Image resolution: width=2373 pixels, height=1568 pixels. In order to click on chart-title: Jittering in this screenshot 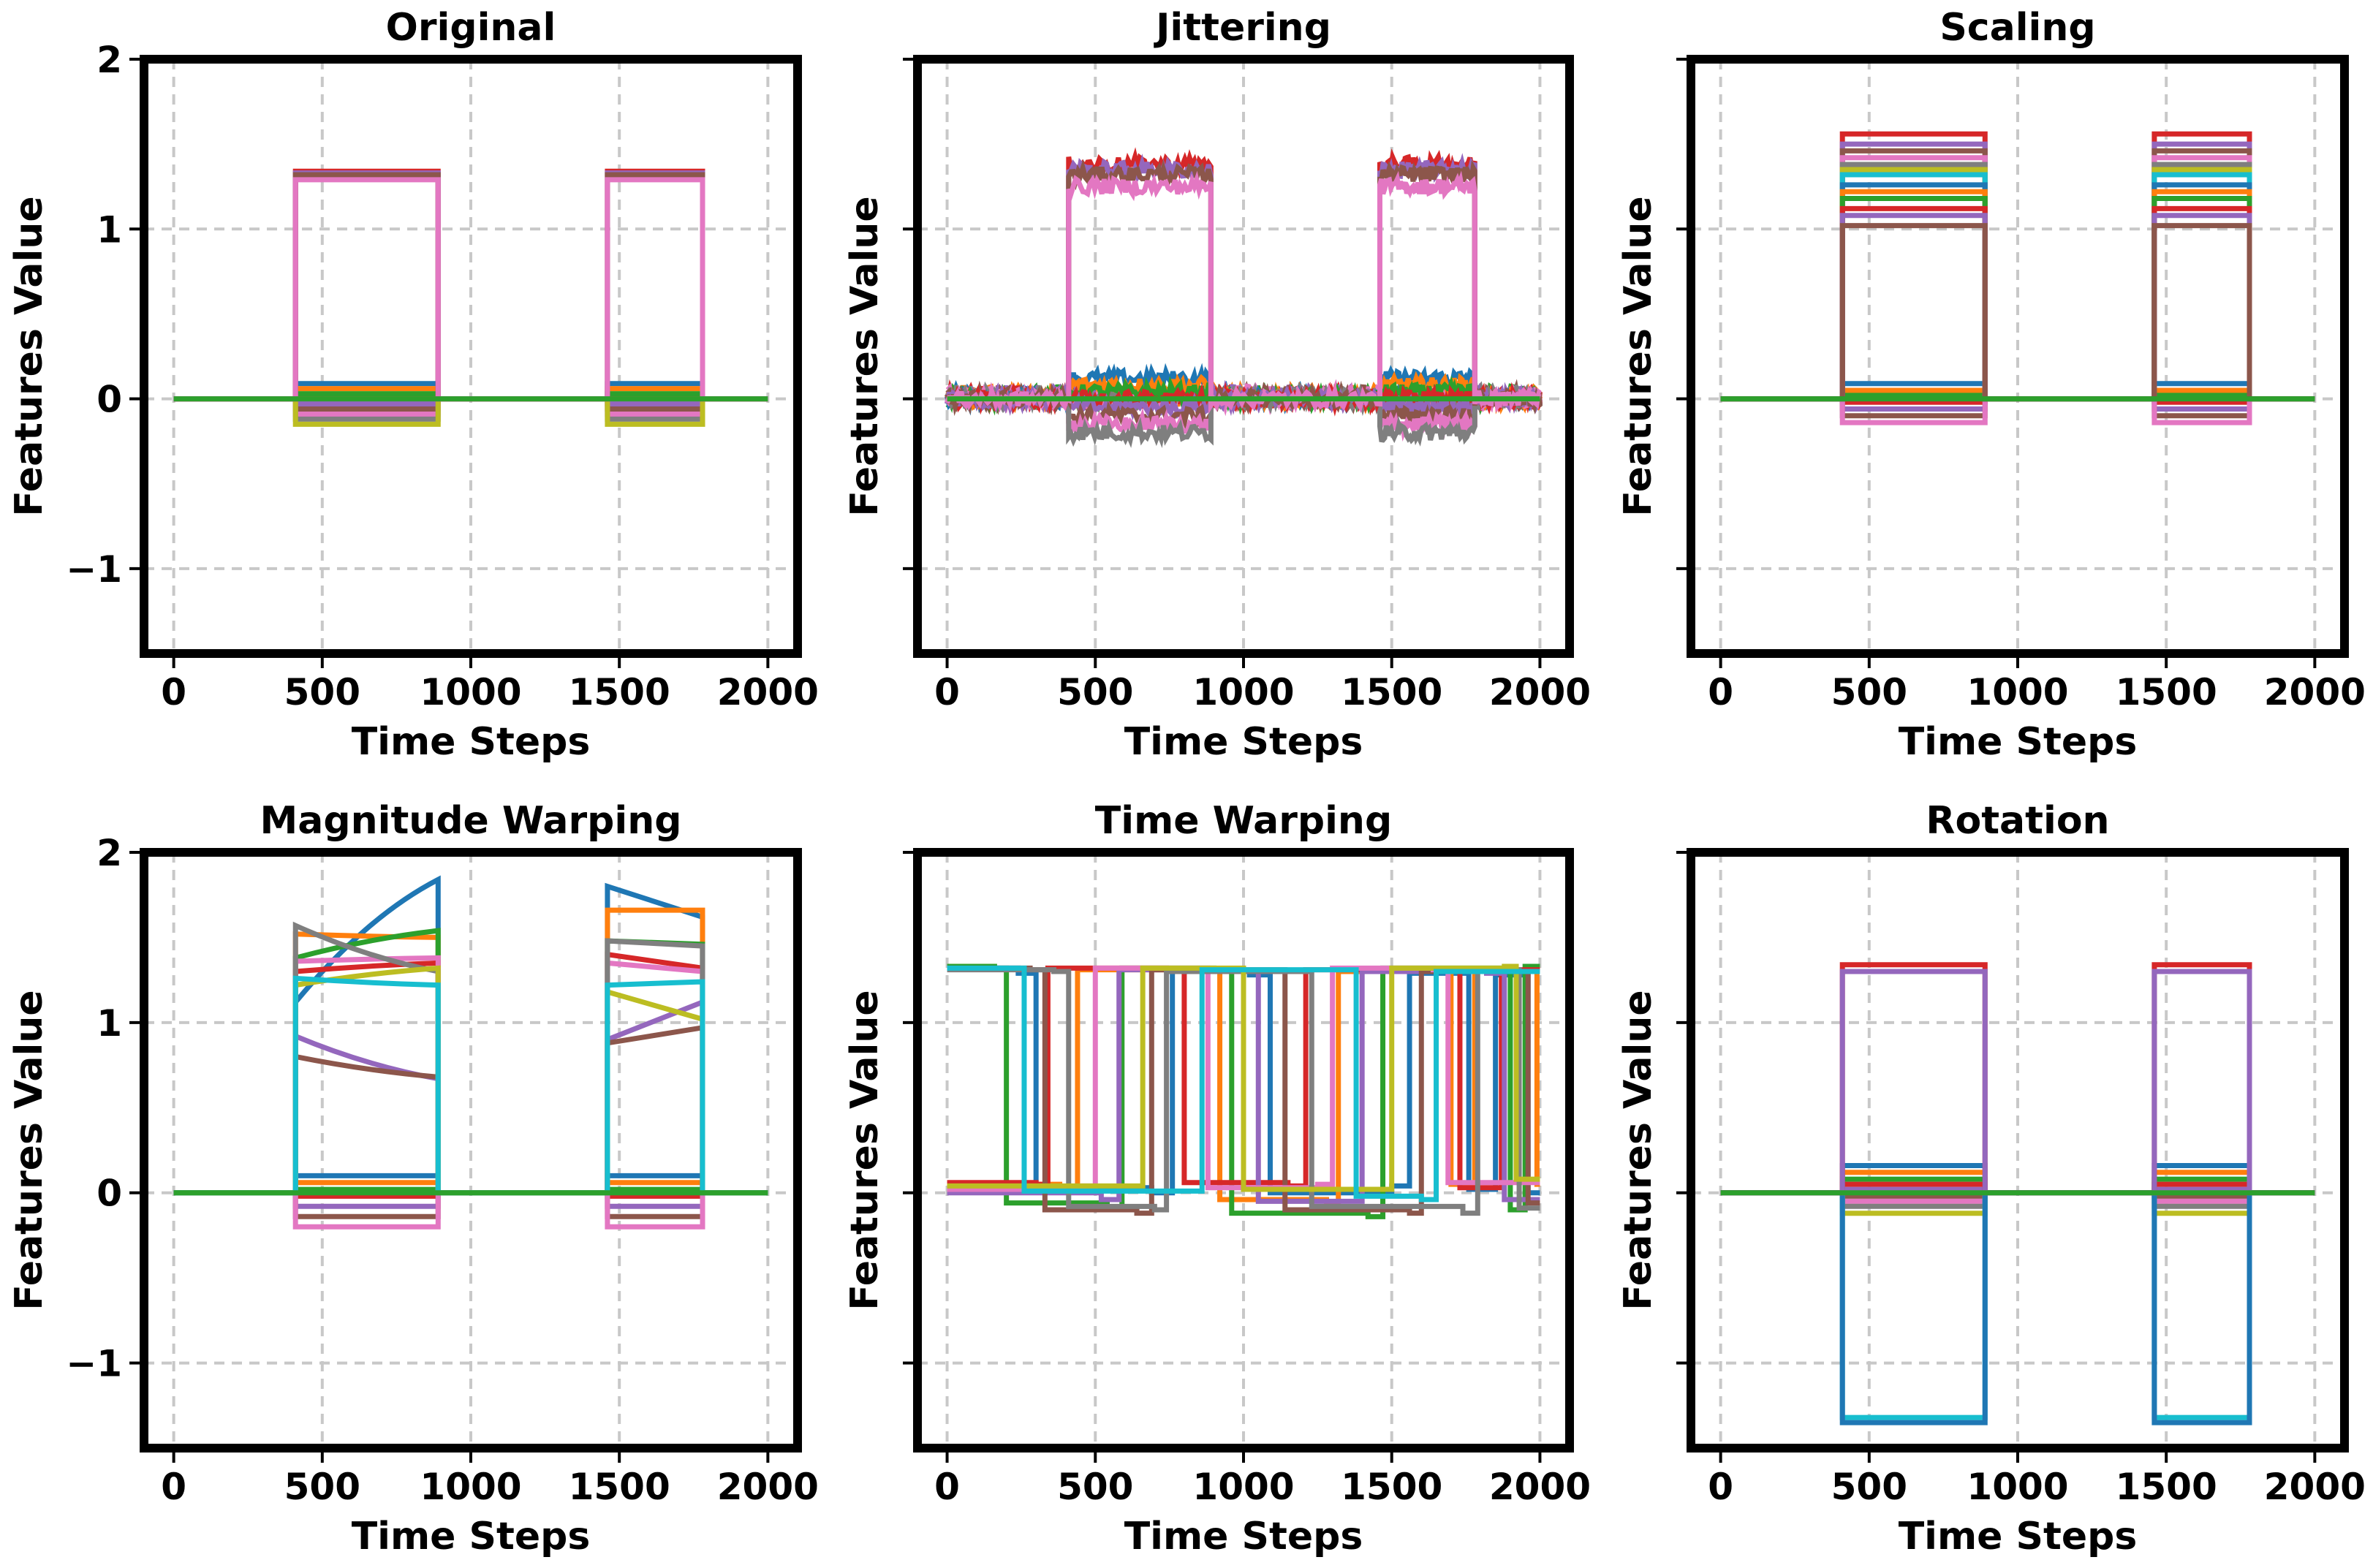, I will do `click(1243, 28)`.